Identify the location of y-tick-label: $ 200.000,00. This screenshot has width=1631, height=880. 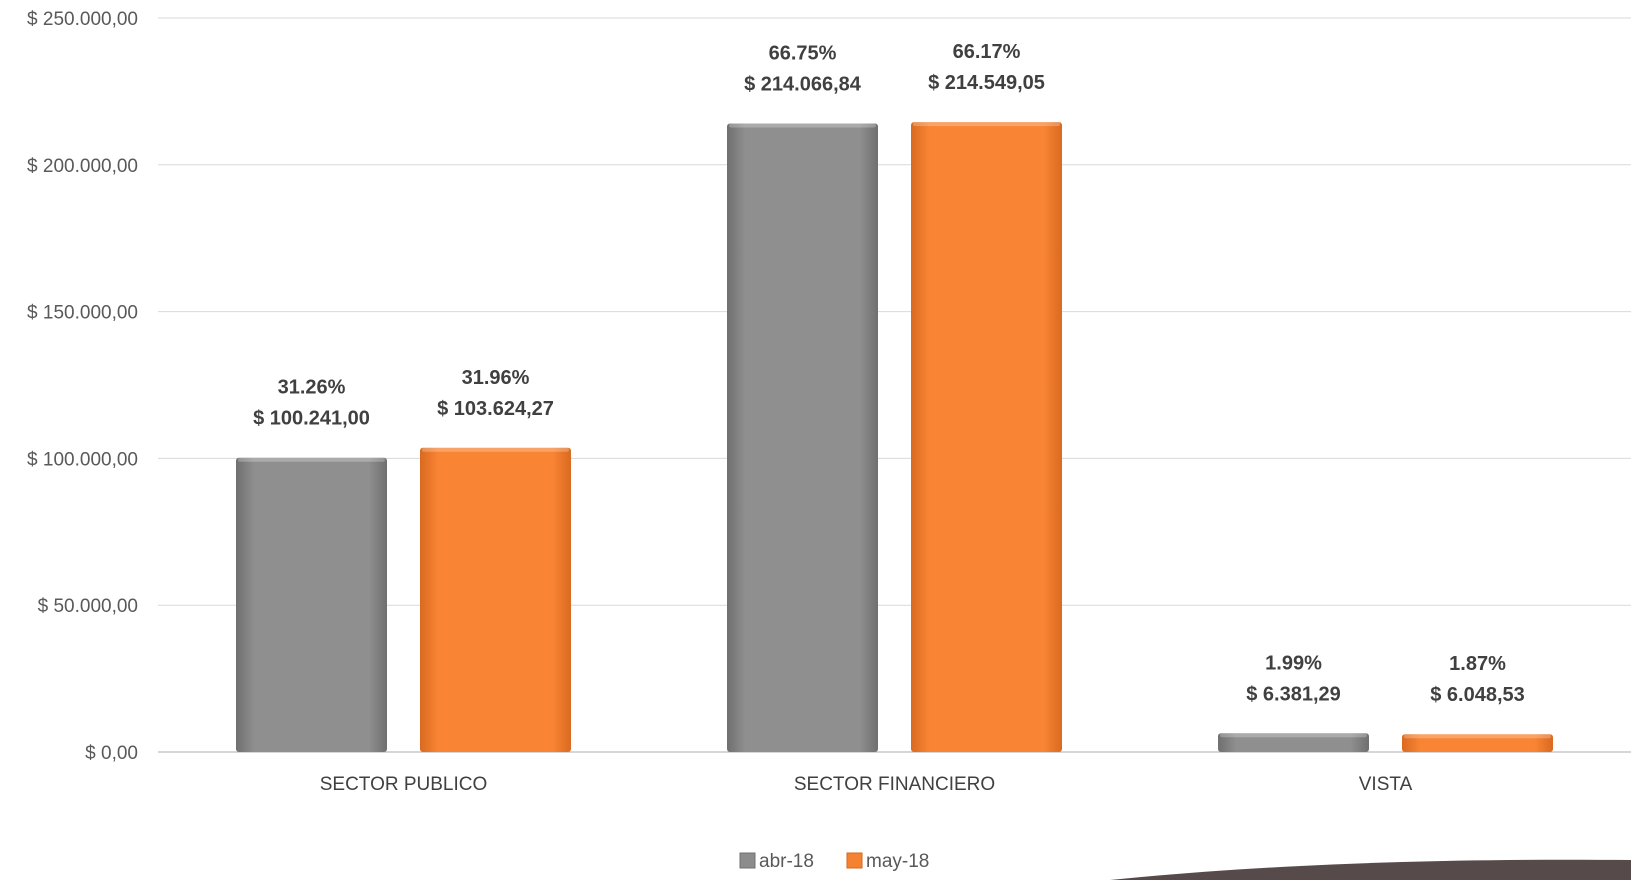
(82, 166).